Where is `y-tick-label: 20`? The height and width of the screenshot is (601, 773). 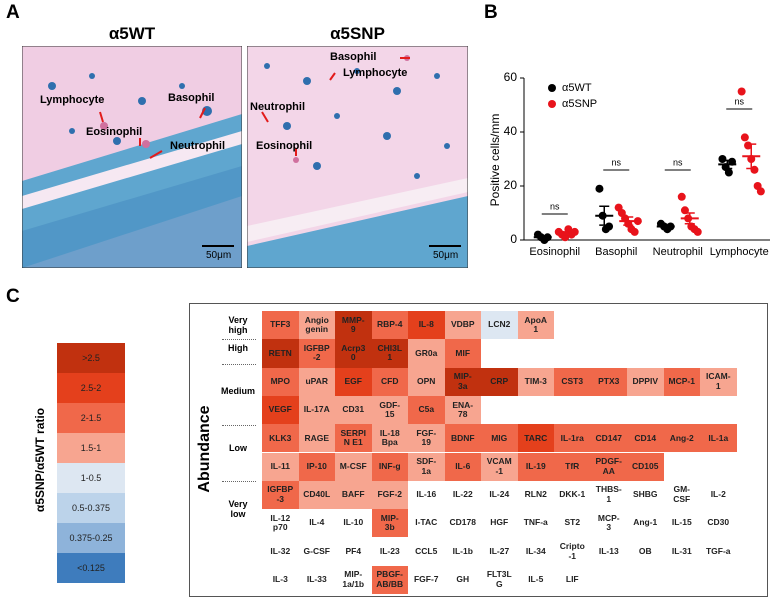
y-tick-label: 20 is located at coordinates (511, 185).